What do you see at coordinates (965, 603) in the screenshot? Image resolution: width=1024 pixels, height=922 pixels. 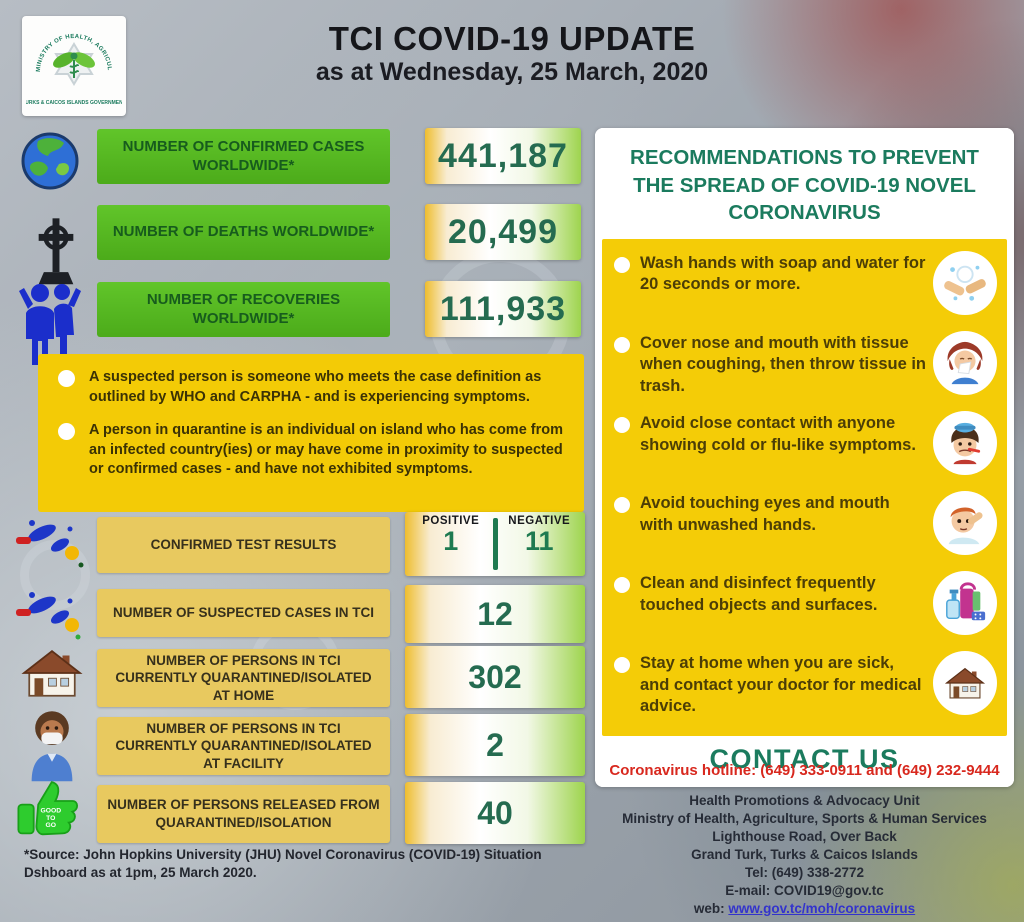 I see `cleaning-supplies-icon` at bounding box center [965, 603].